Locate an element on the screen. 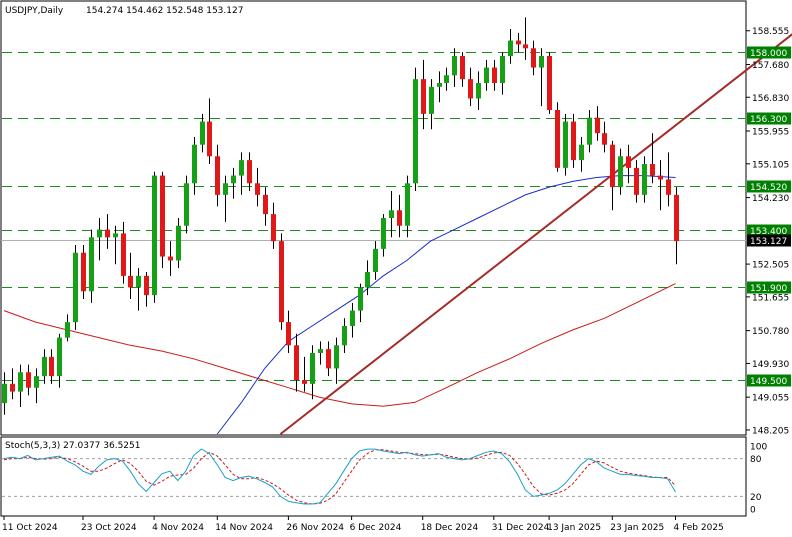 Image resolution: width=792 pixels, height=537 pixels. level-label-4: 151.900 is located at coordinates (768, 289).